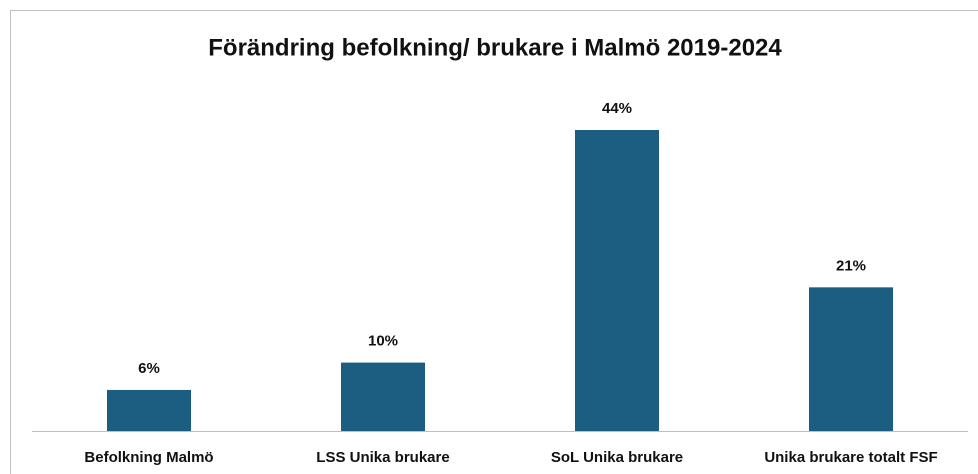 Image resolution: width=978 pixels, height=474 pixels. I want to click on data-label: 6%, so click(149, 368).